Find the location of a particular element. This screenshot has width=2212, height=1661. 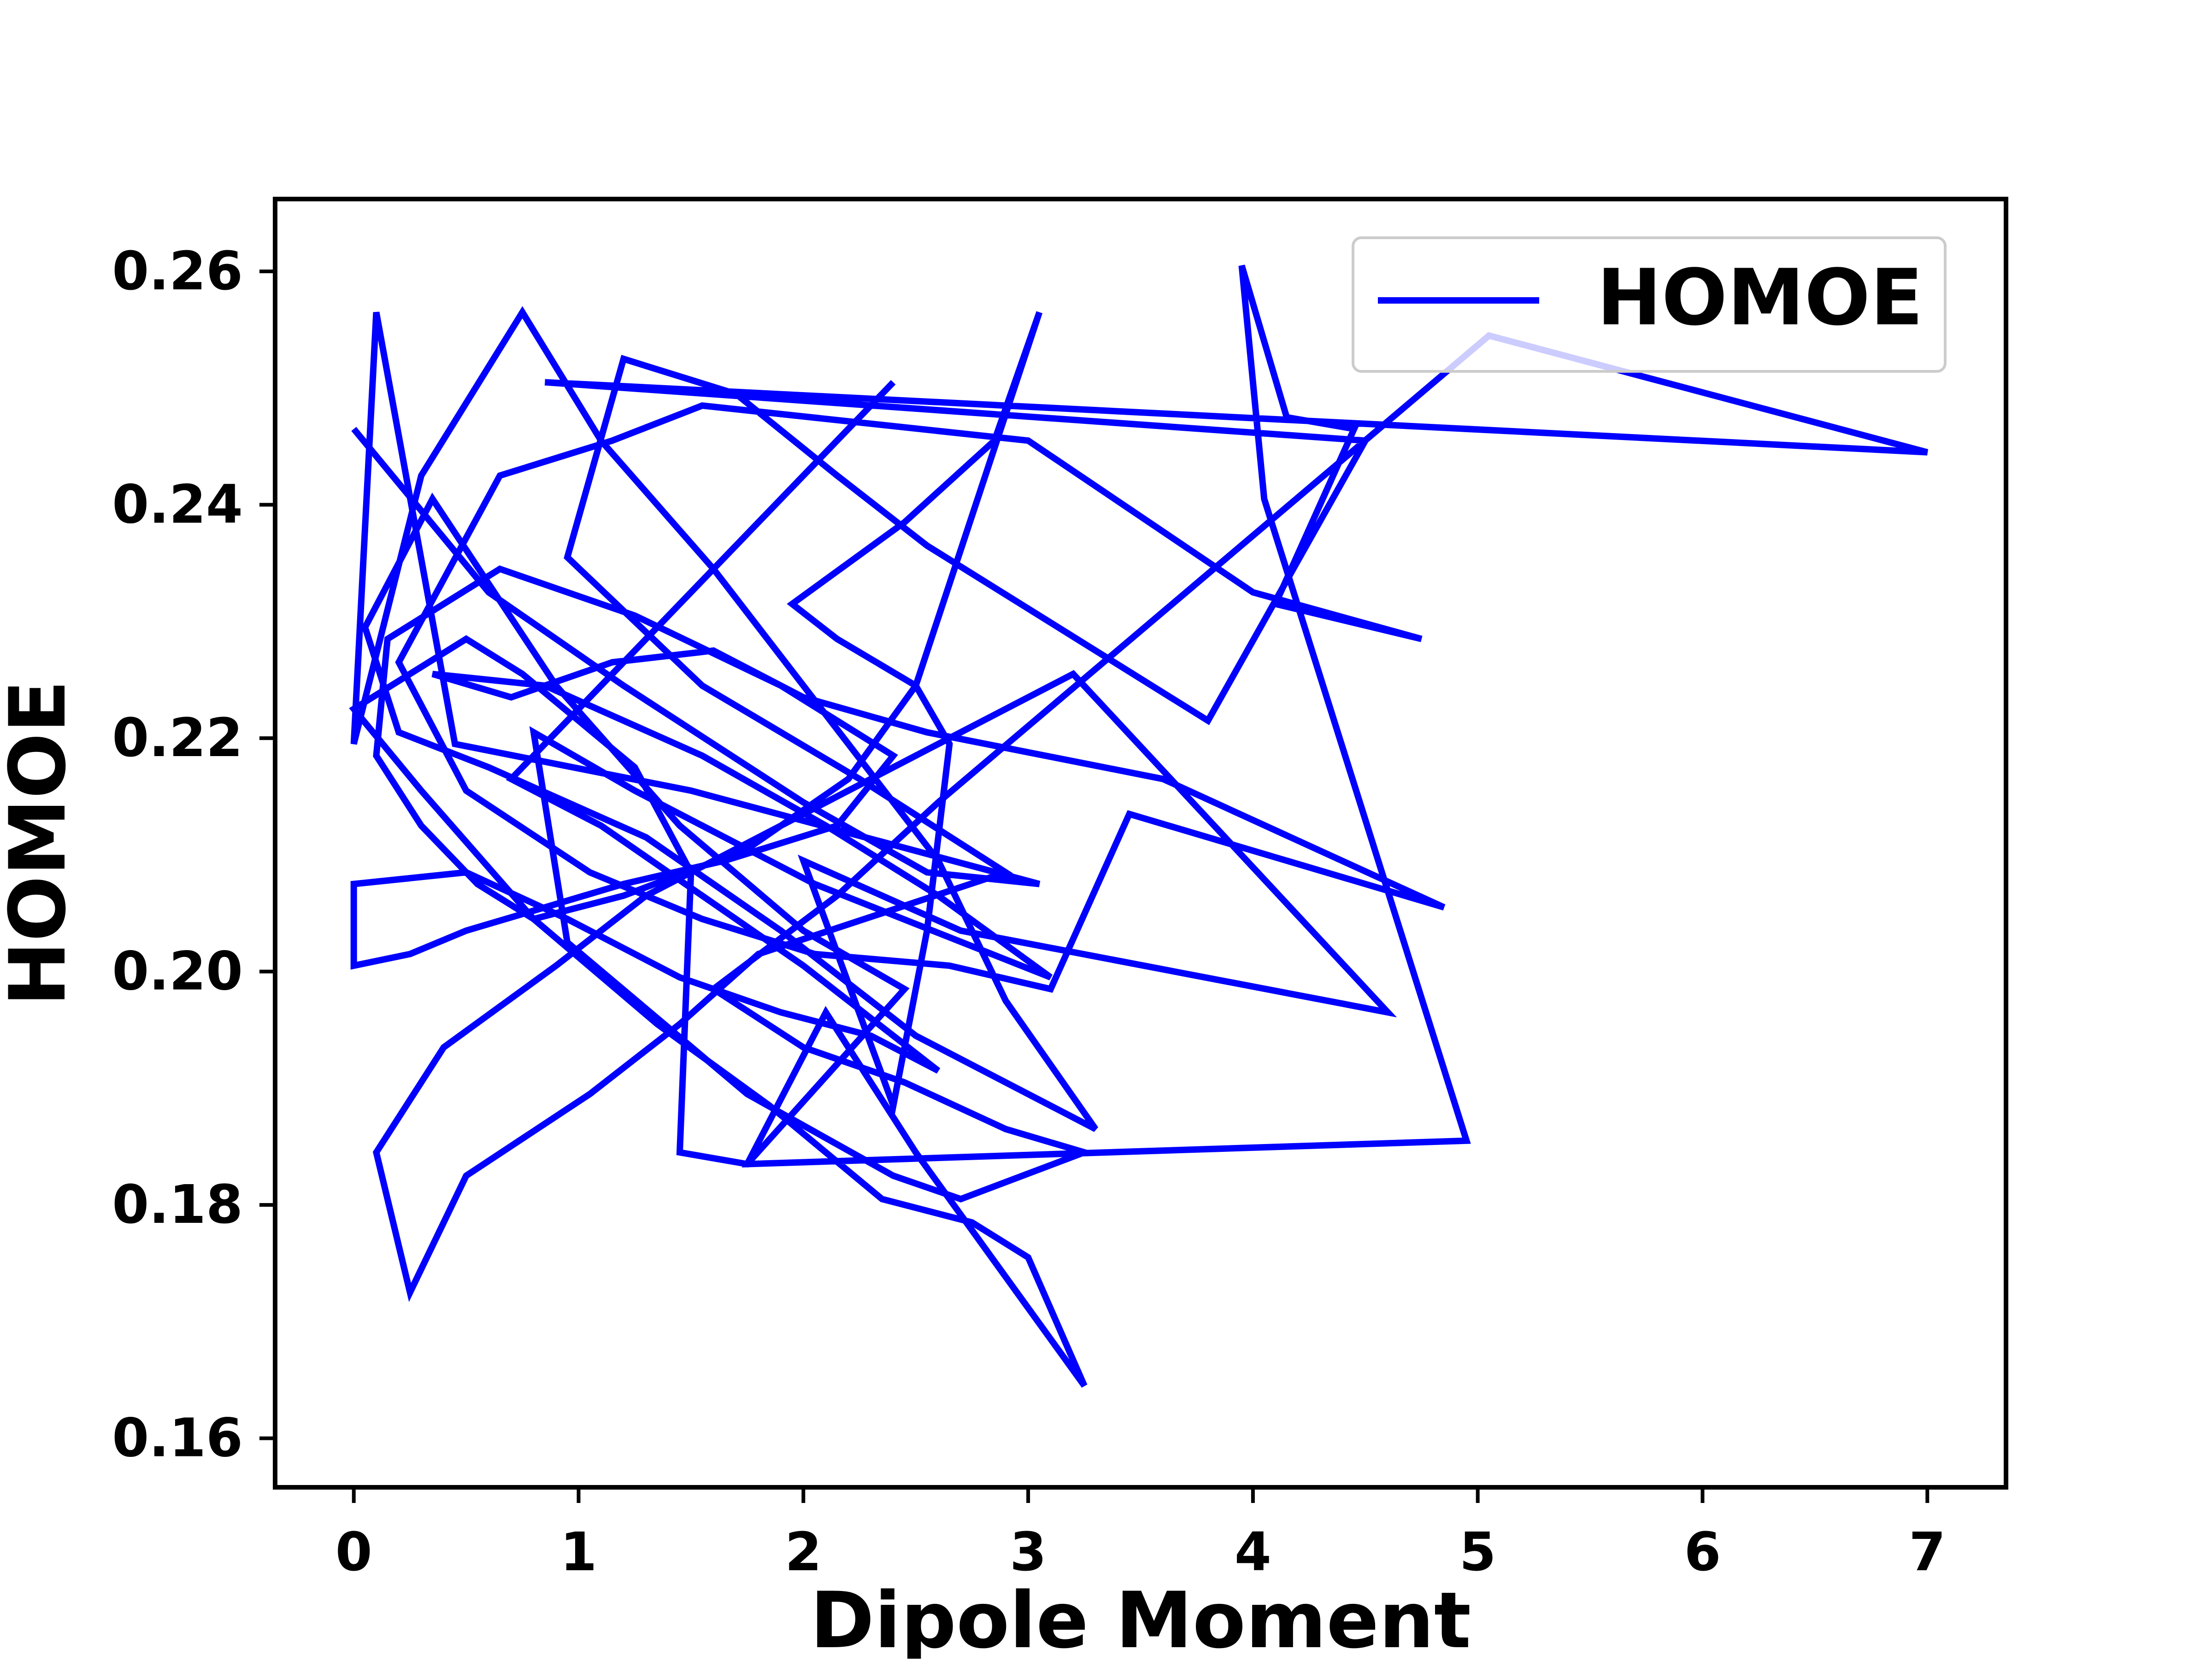

x-tick-label: 4 is located at coordinates (1253, 1552).